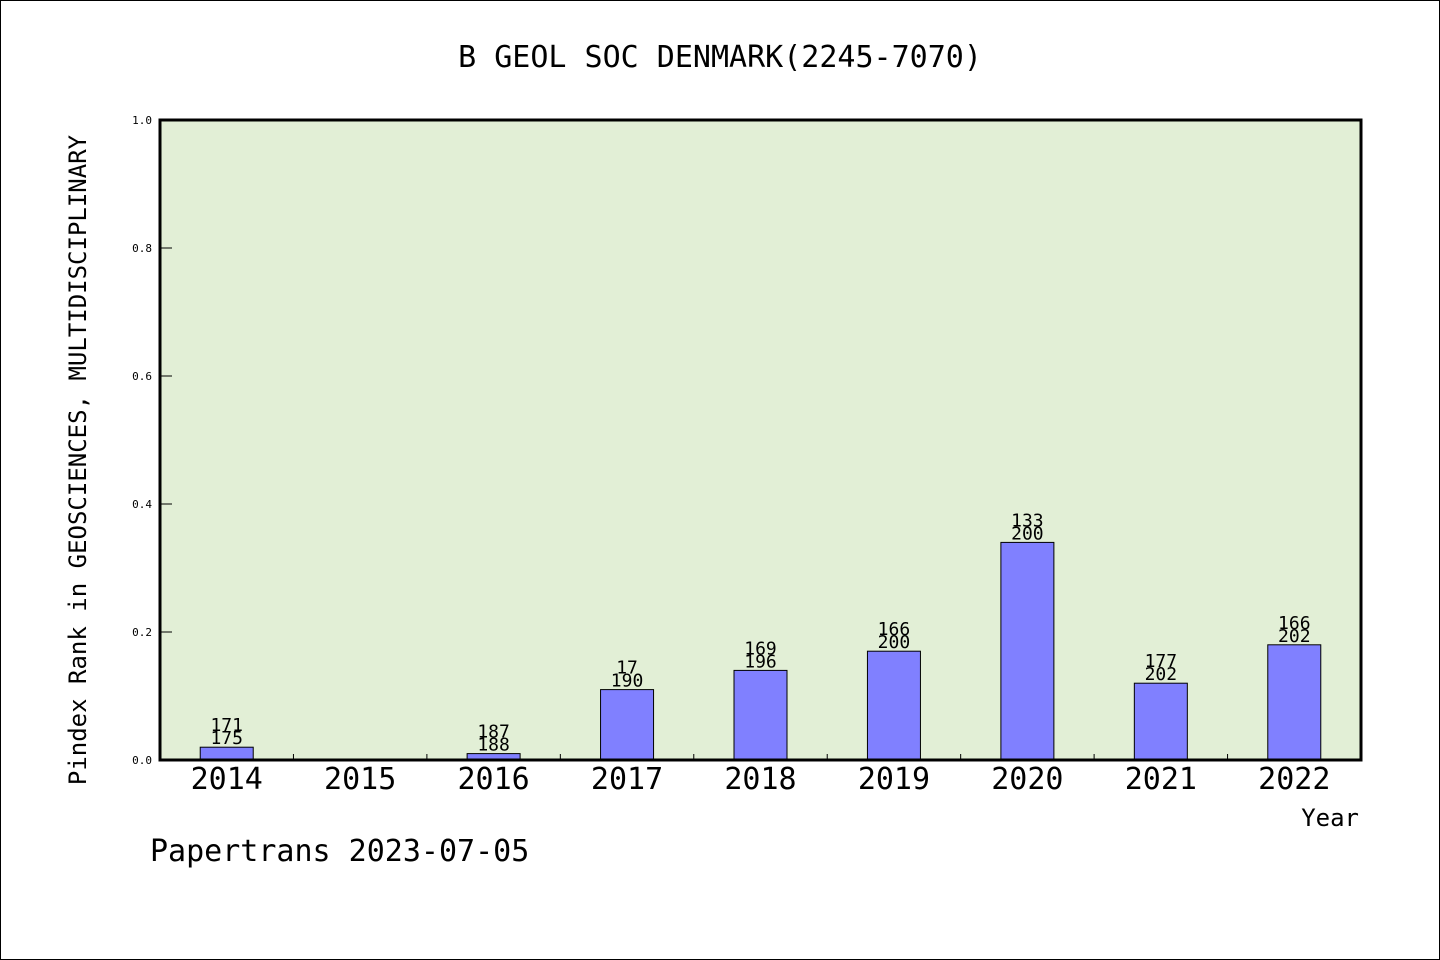  Describe the element at coordinates (360, 779) in the screenshot. I see `x-tick-label-2015: 2015` at that location.